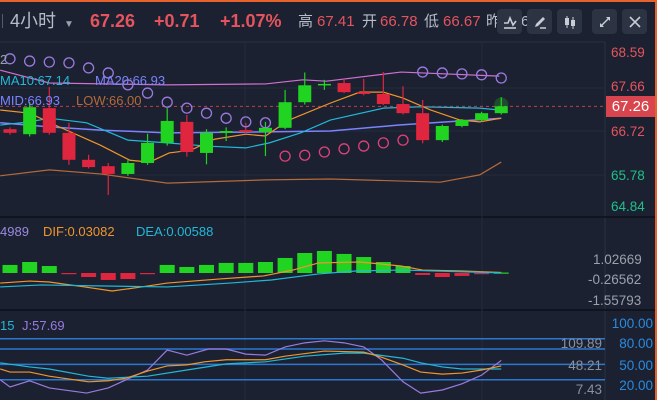 The image size is (657, 400). Describe the element at coordinates (250, 77) in the screenshot. I see `bollinger-upper-line` at that location.